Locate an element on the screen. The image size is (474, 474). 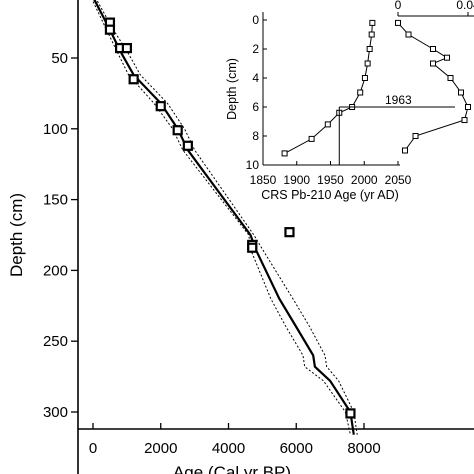
activity-line is located at coordinates (433, 86).